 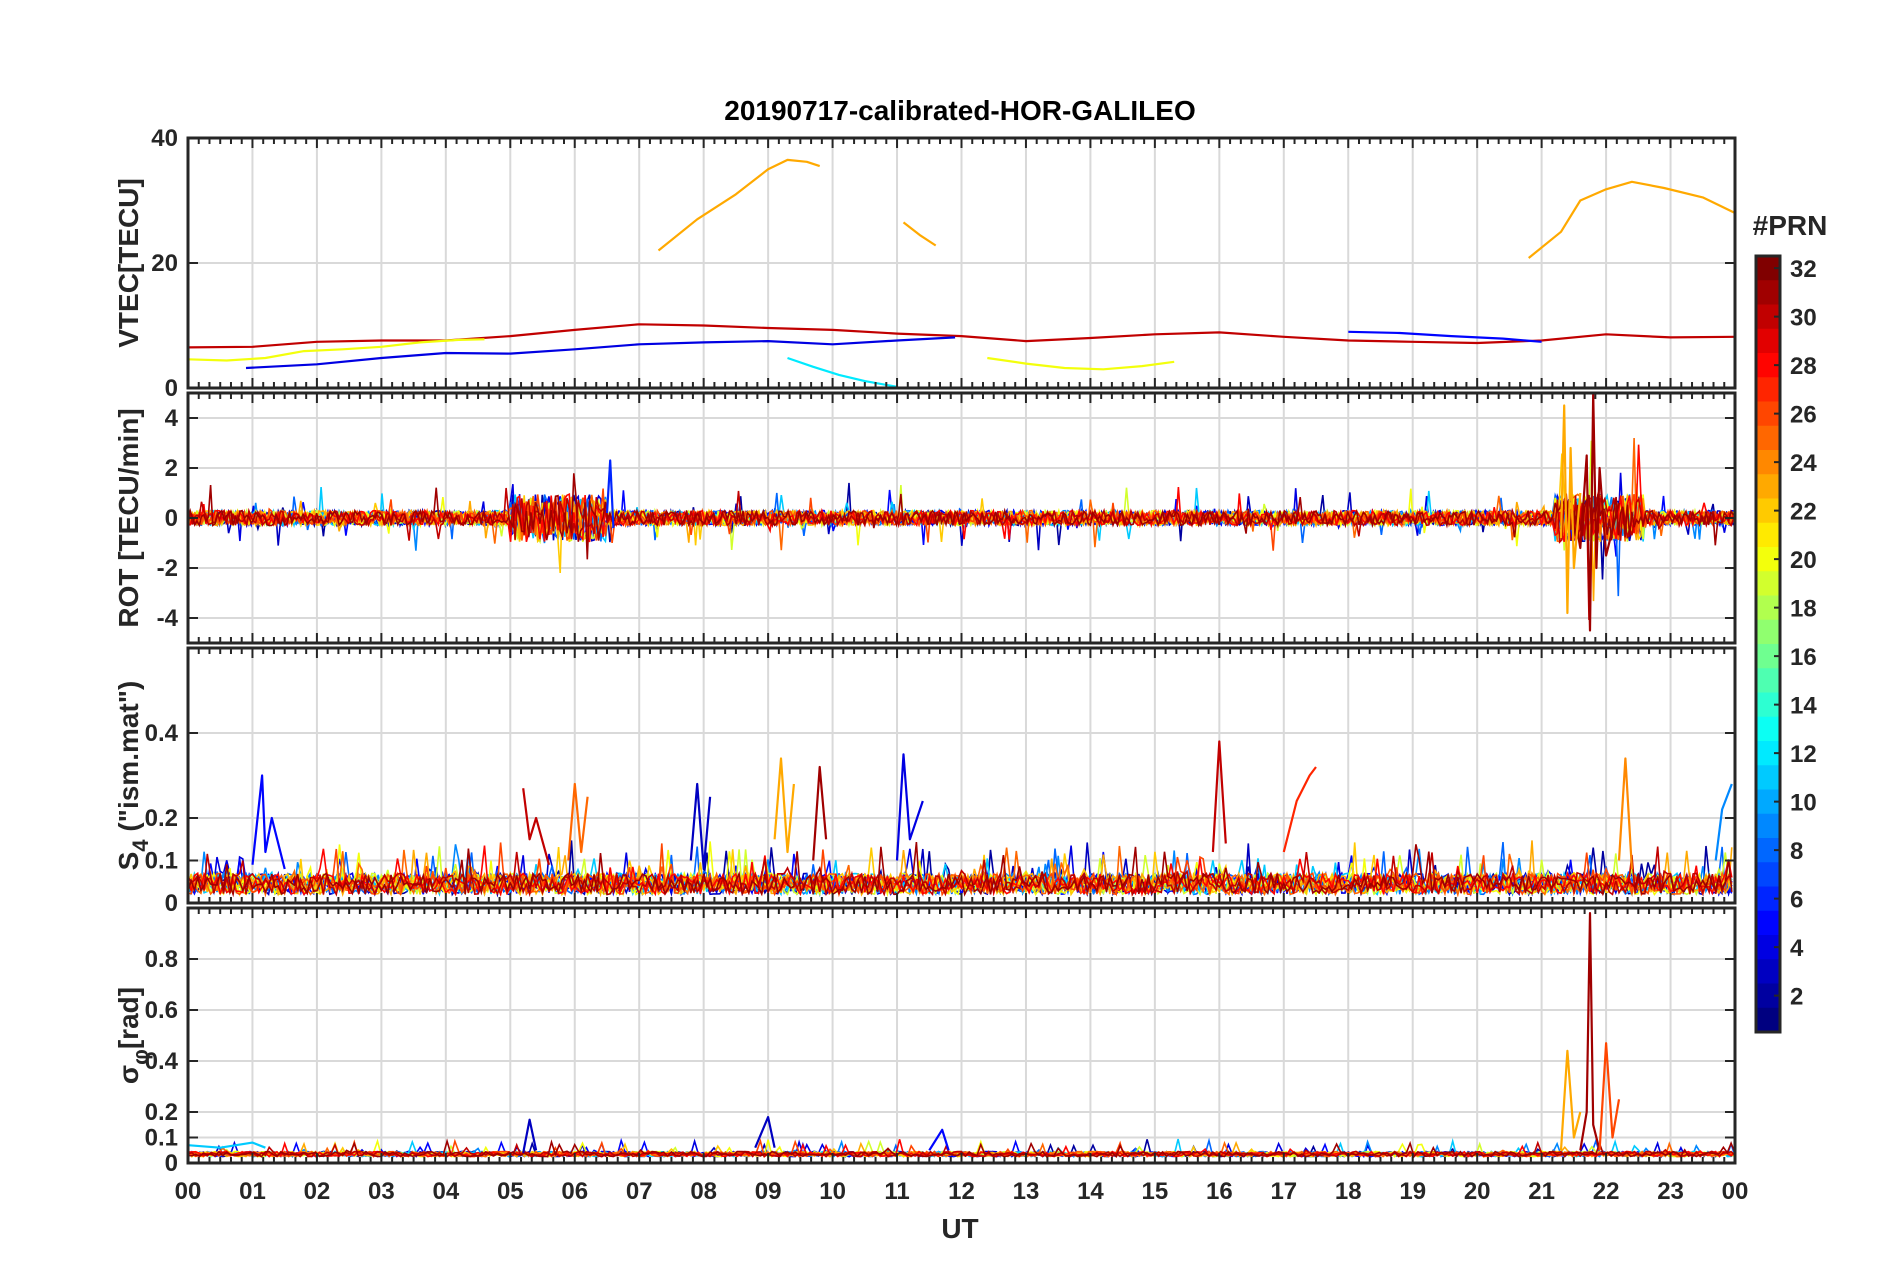 I want to click on colorbar-tick-label: 14, so click(x=1803, y=706).